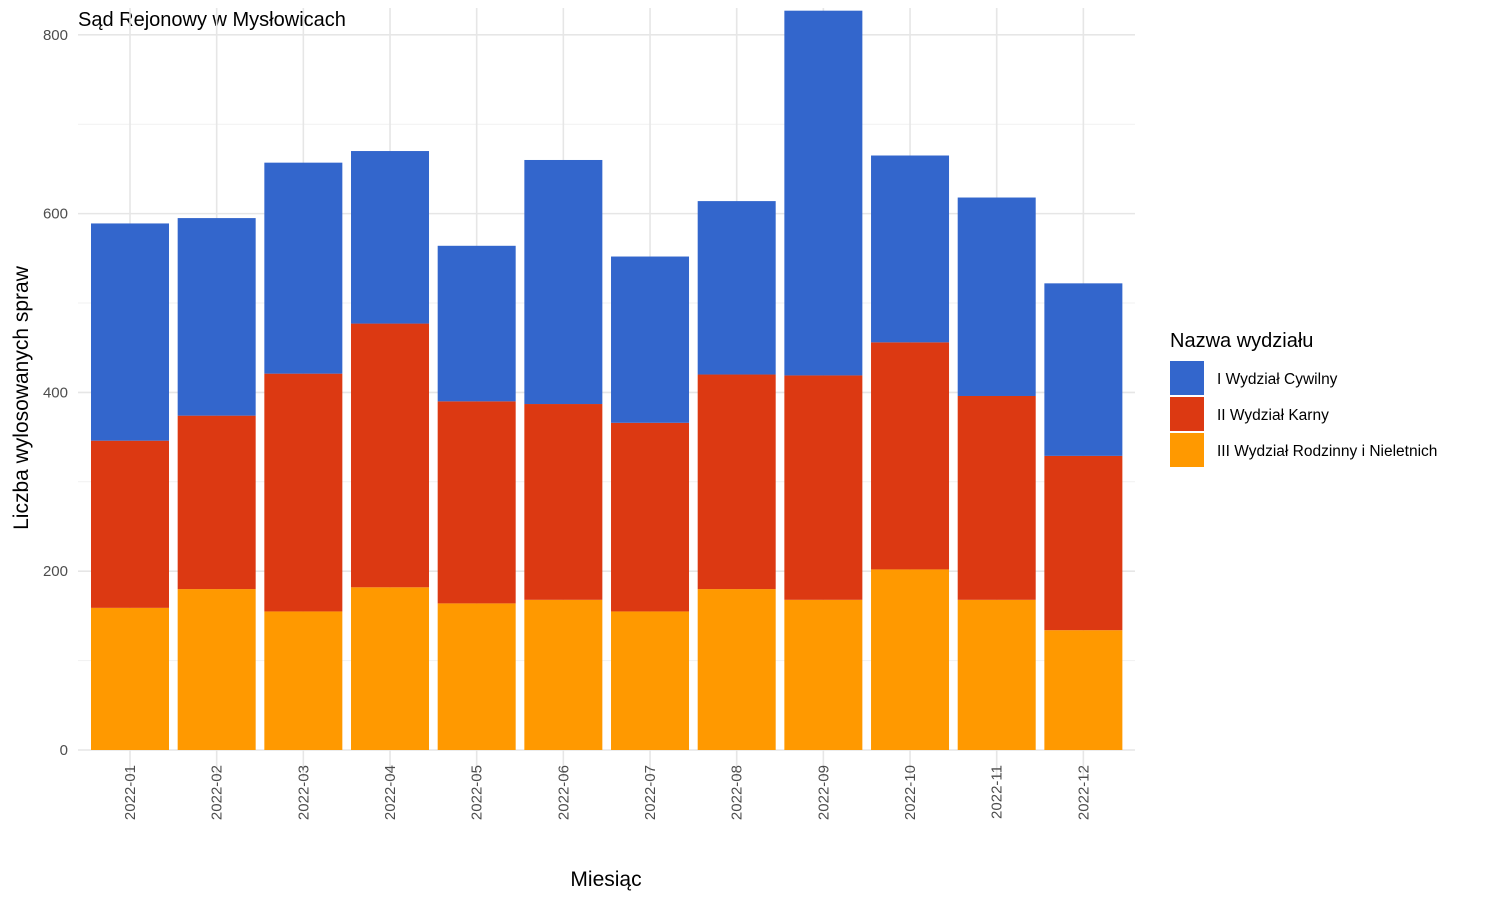  What do you see at coordinates (605, 879) in the screenshot?
I see `x-axis-title: Miesiąc` at bounding box center [605, 879].